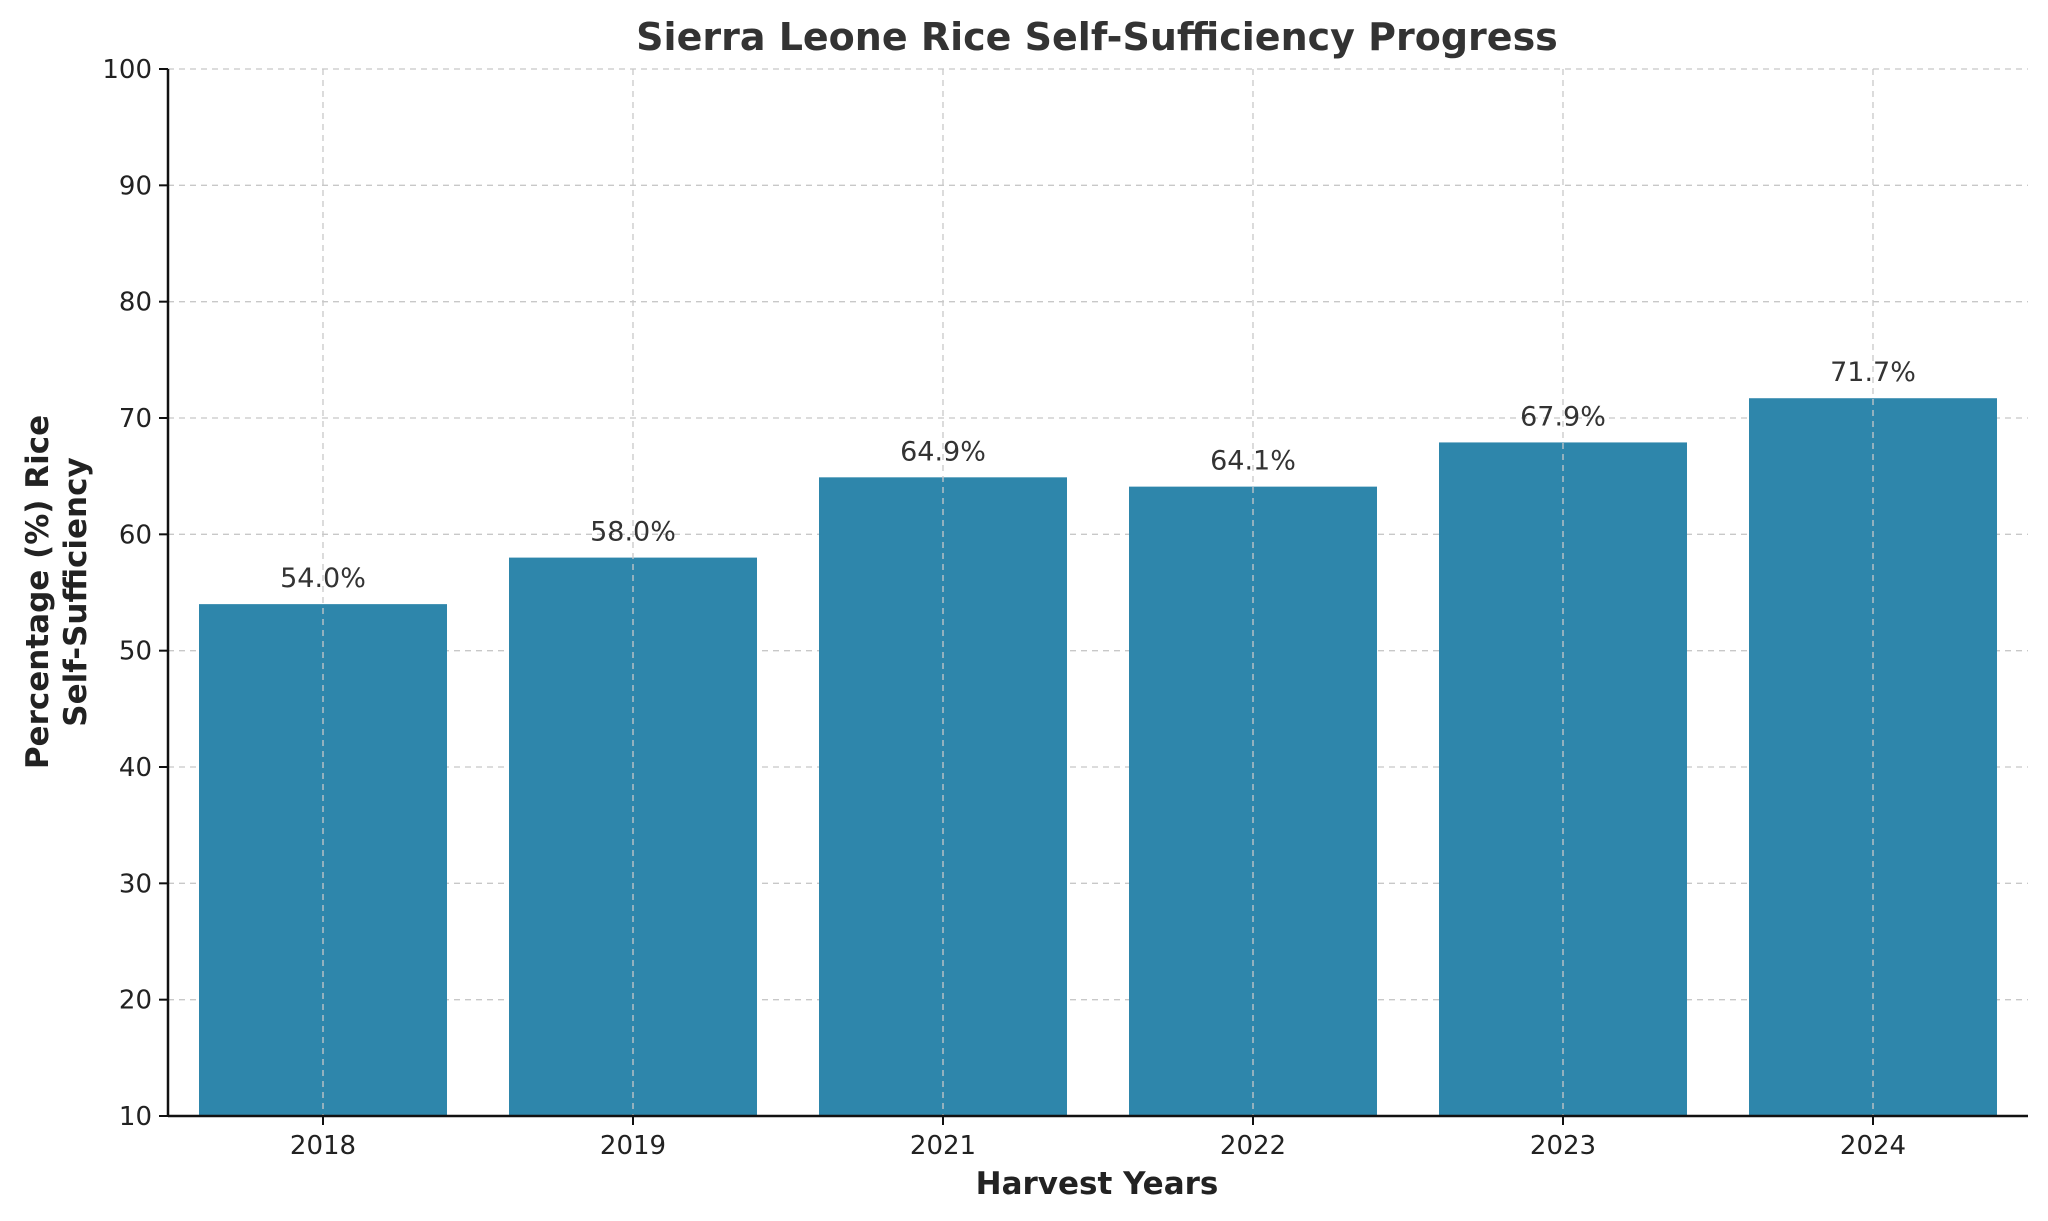 This screenshot has height=1221, width=2048. Describe the element at coordinates (1253, 461) in the screenshot. I see `data-label-2022: 64.1%` at that location.